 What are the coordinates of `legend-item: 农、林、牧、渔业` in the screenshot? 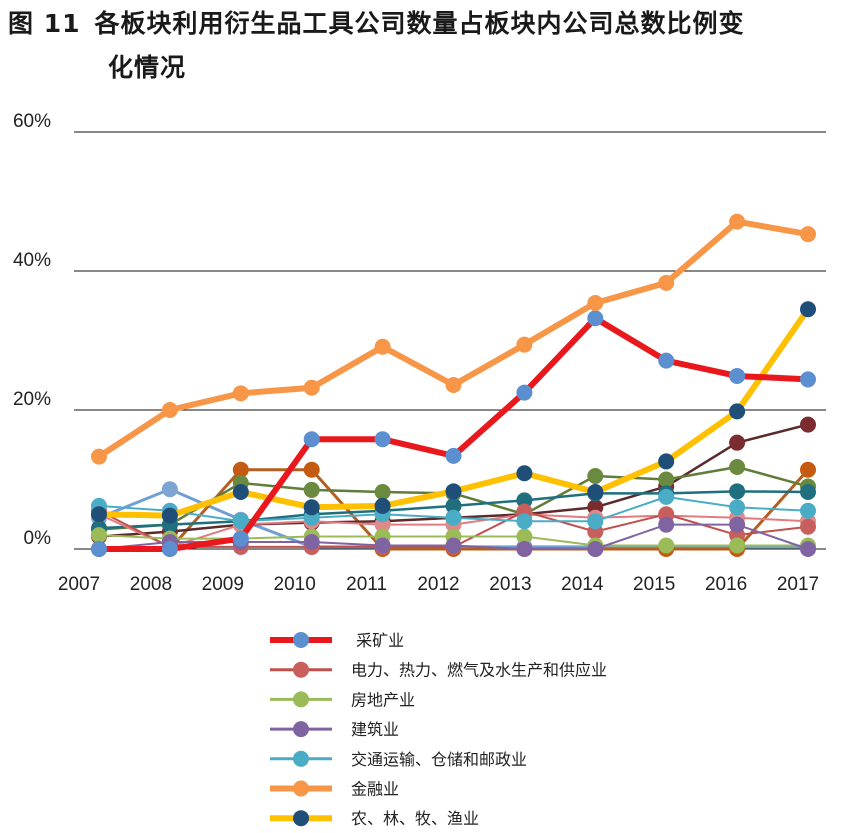 It's located at (374, 818).